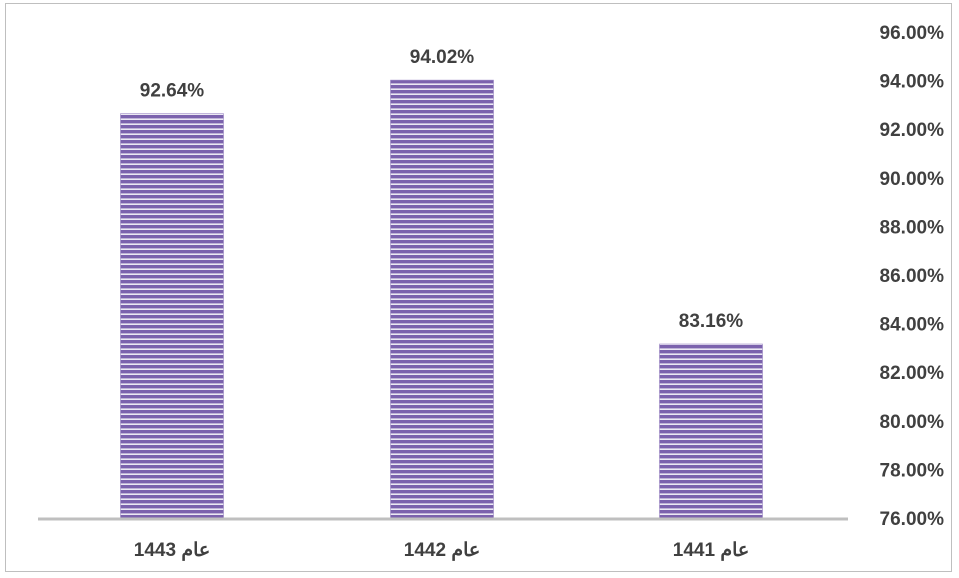  What do you see at coordinates (442, 57) in the screenshot?
I see `data-label: 94.02%` at bounding box center [442, 57].